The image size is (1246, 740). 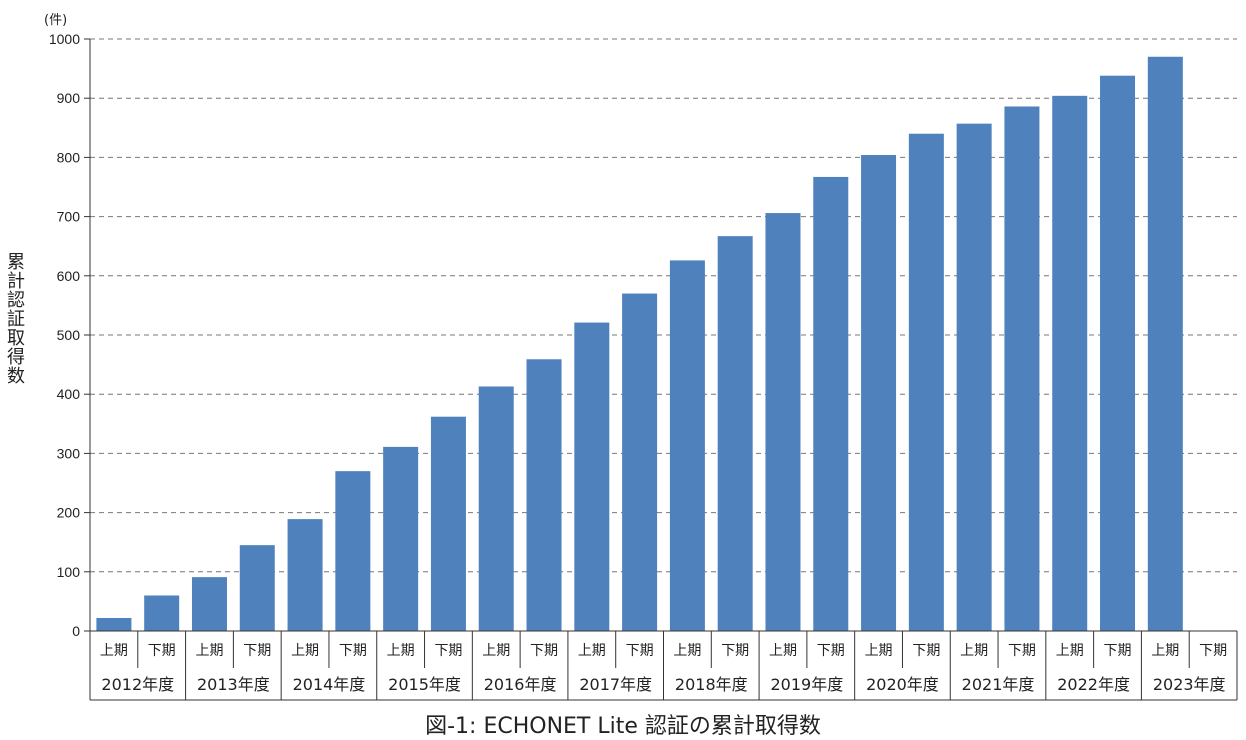 What do you see at coordinates (69, 157) in the screenshot?
I see `y-tick-label: 800` at bounding box center [69, 157].